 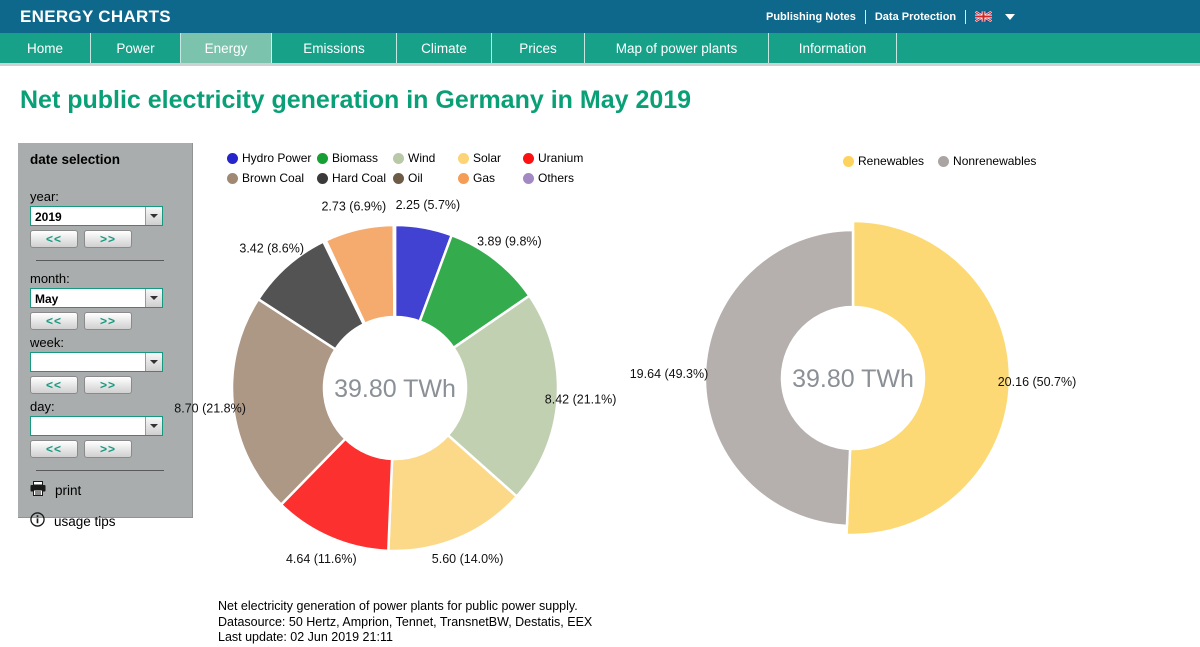 I want to click on renewables-slice, so click(x=928, y=378).